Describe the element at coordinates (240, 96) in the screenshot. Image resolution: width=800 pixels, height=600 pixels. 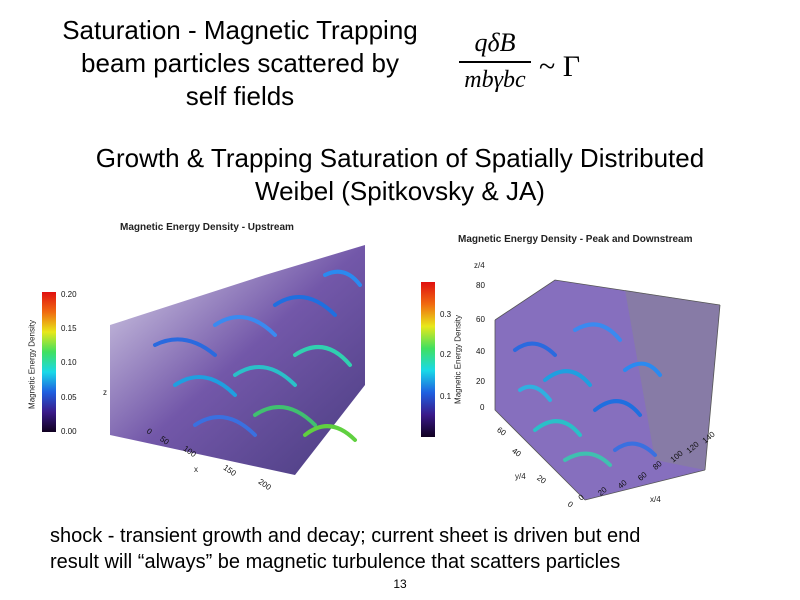
I see `title-line: self fields` at that location.